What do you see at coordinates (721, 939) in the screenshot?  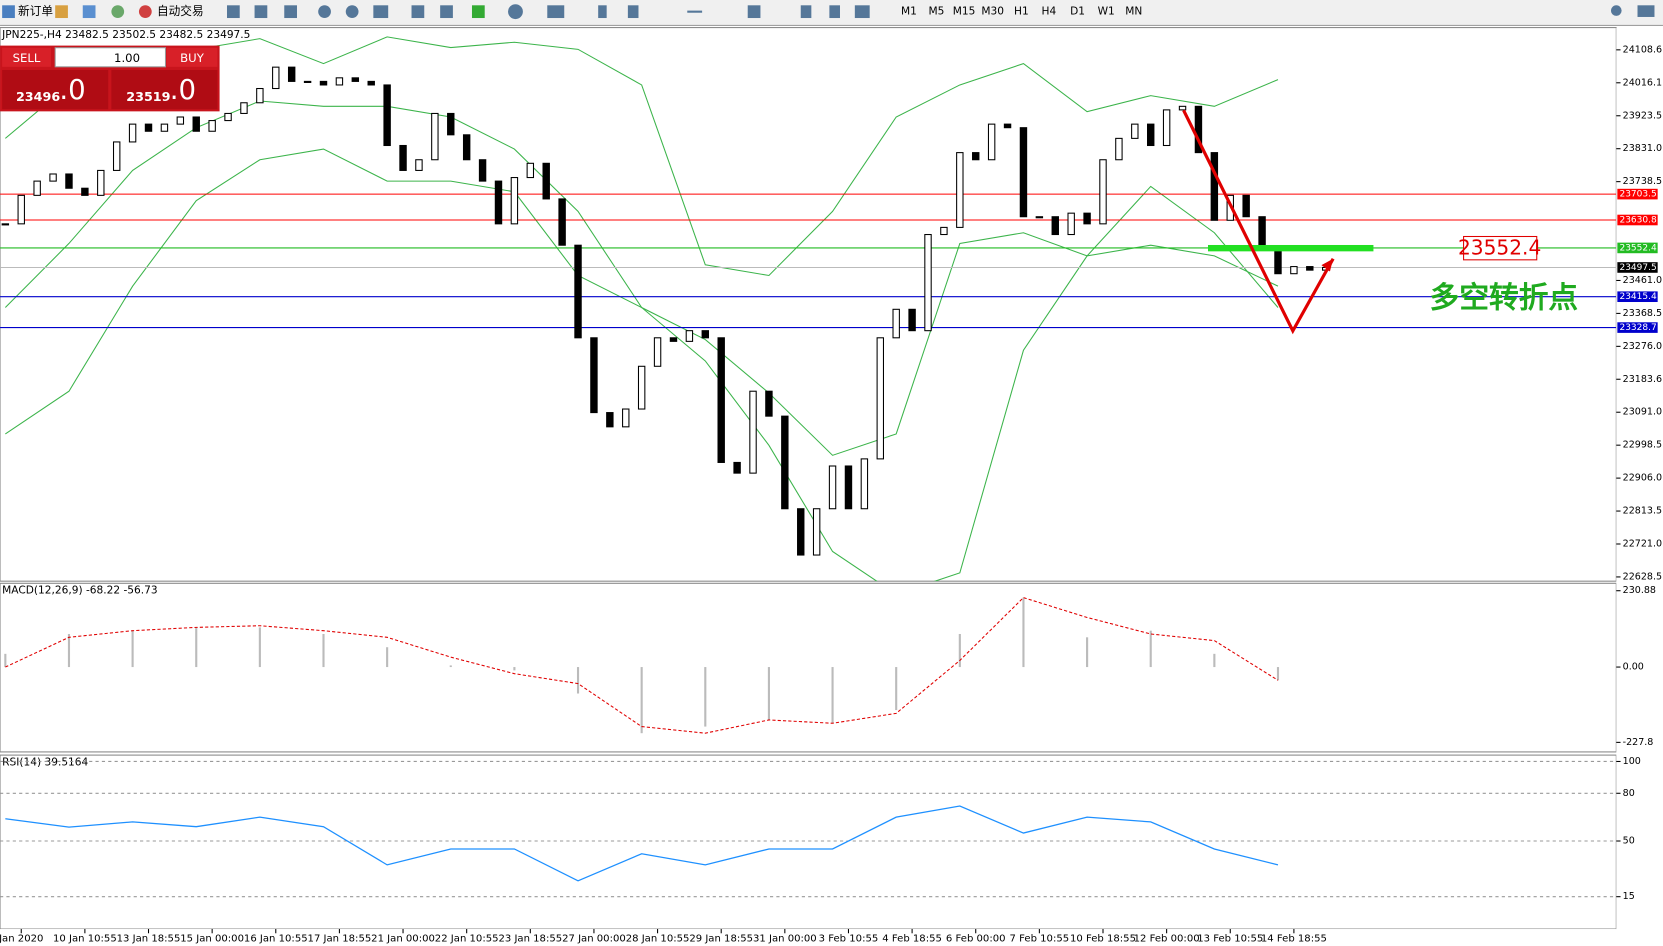 I see `x-tick-label: 29 Jan 18:55` at bounding box center [721, 939].